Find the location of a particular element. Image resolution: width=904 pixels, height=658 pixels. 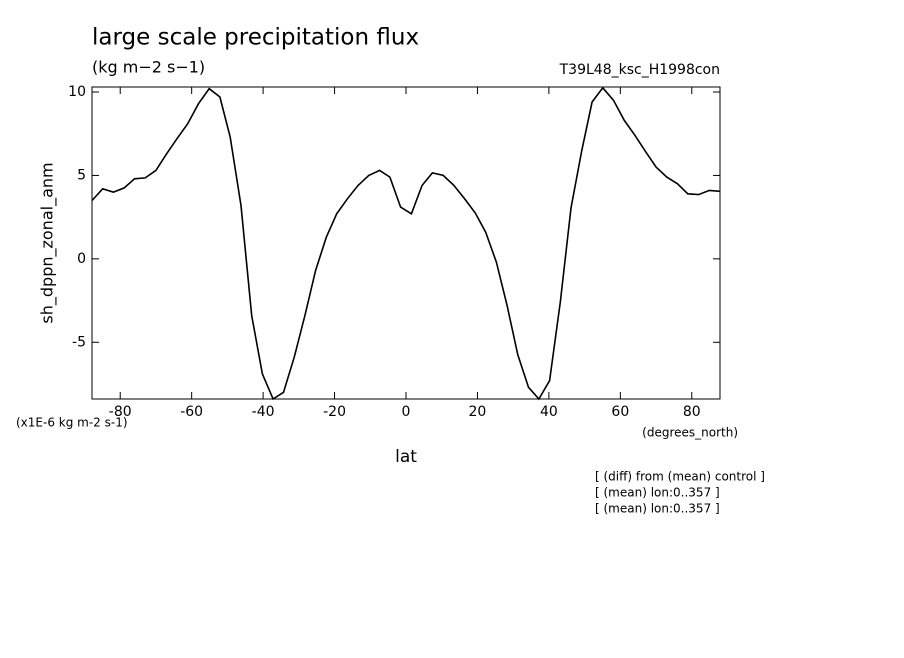

x-tick-label: -20 is located at coordinates (334, 412).